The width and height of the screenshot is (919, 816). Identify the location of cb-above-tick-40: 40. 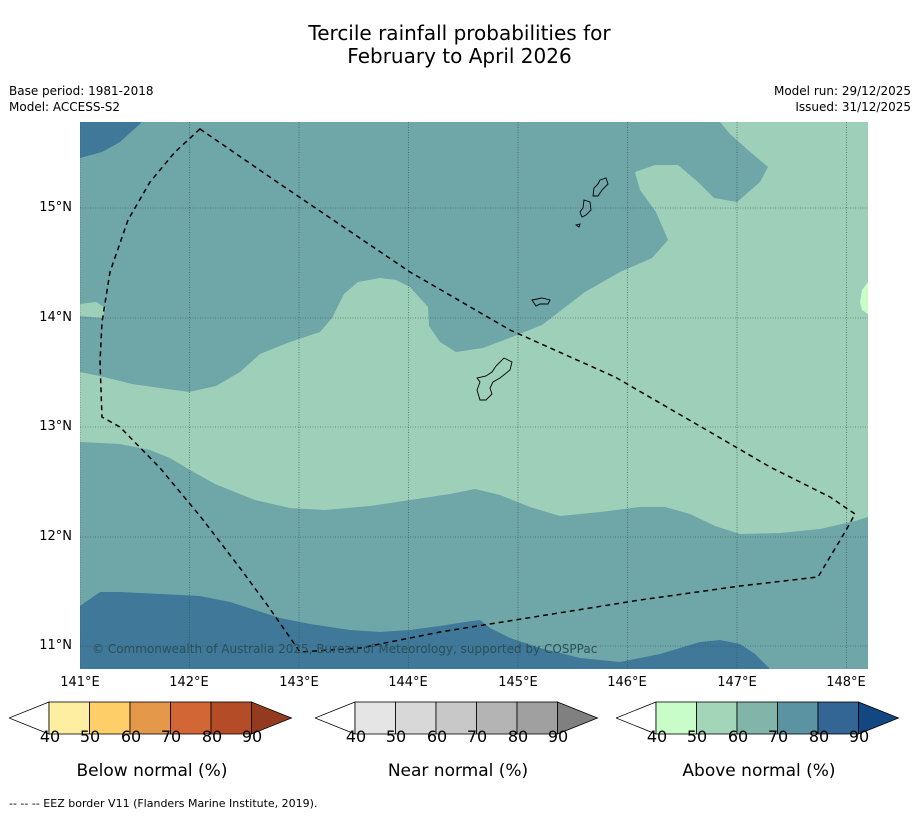
(657, 736).